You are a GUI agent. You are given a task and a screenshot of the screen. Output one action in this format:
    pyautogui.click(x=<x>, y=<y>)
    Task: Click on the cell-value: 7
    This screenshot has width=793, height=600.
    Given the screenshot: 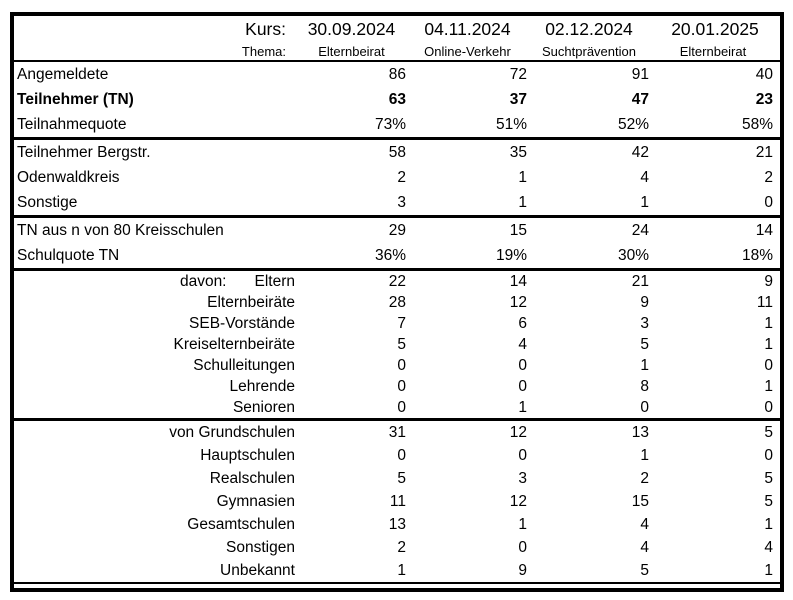 What is the action you would take?
    pyautogui.click(x=401, y=323)
    